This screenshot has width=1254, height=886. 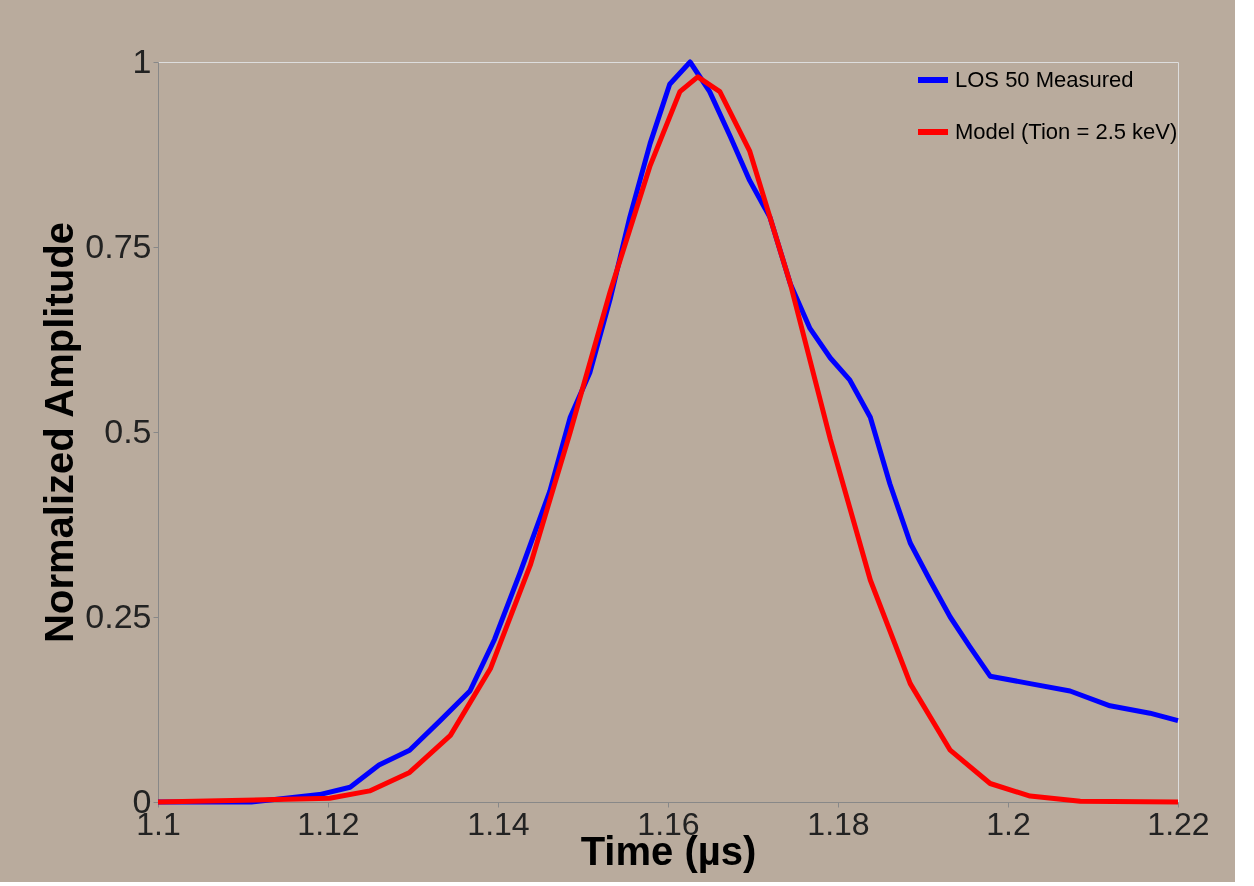 I want to click on y-axis-title: Normalized Amplitude, so click(x=59, y=432).